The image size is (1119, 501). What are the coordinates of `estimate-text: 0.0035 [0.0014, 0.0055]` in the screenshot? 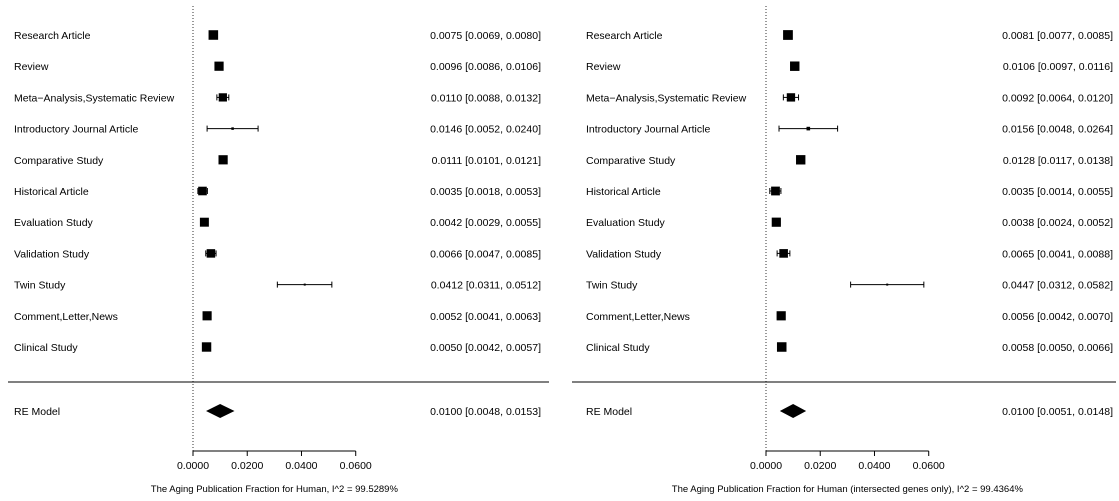 It's located at (1057, 192).